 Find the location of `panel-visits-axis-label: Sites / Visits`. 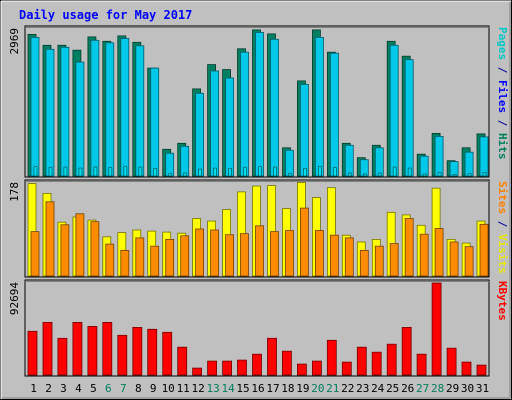

panel-visits-axis-label: Sites / Visits is located at coordinates (502, 227).